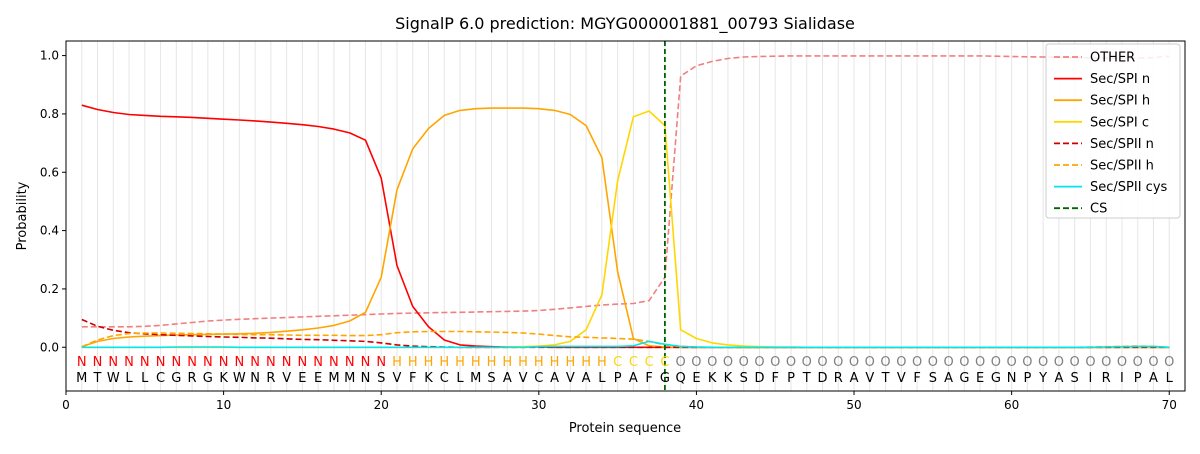 The height and width of the screenshot is (454, 1200). I want to click on legend-entry: CS, so click(1098, 209).